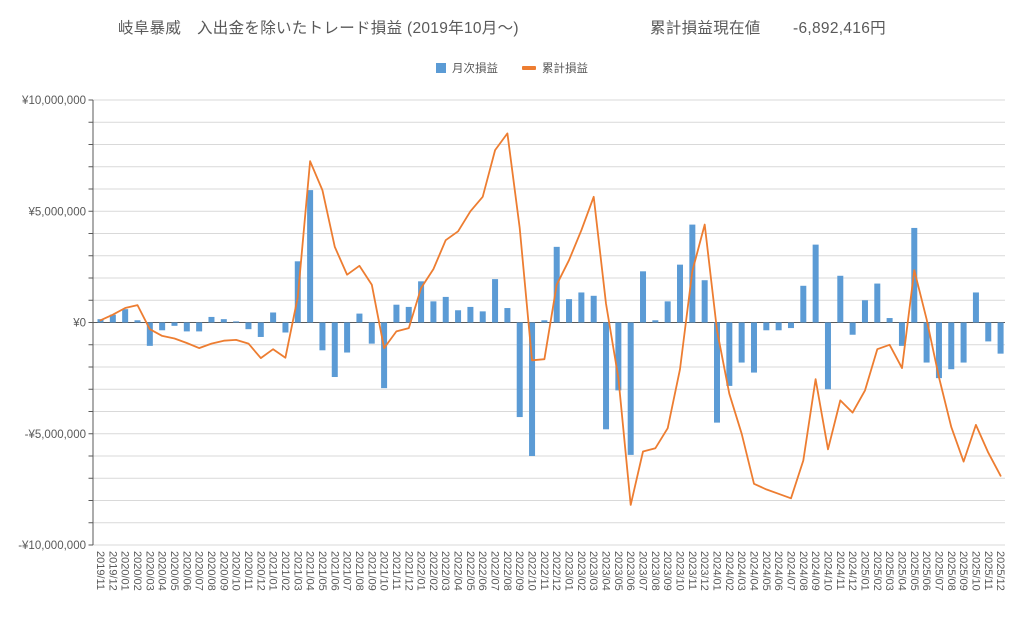 This screenshot has height=618, width=1024. Describe the element at coordinates (680, 571) in the screenshot. I see `x-axis-label: 2023/10` at that location.